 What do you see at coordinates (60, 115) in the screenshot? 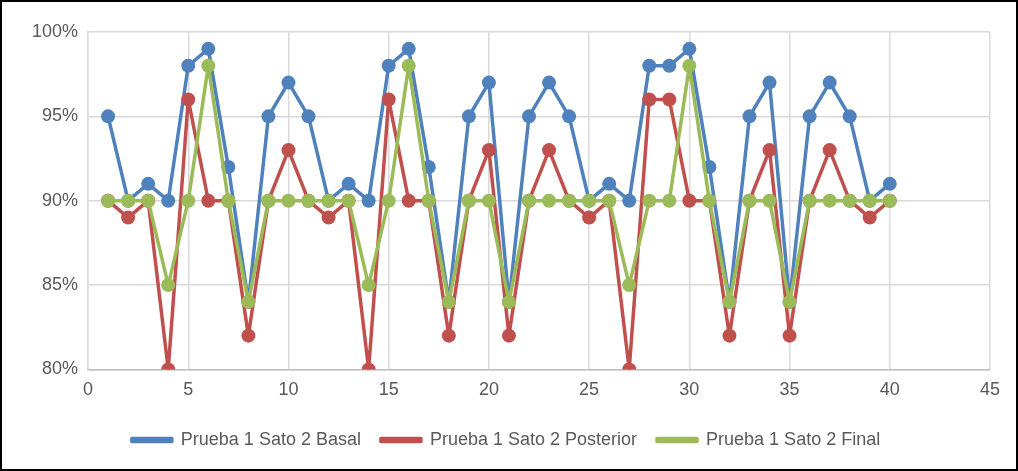
I see `y-tick-label: 95%` at bounding box center [60, 115].